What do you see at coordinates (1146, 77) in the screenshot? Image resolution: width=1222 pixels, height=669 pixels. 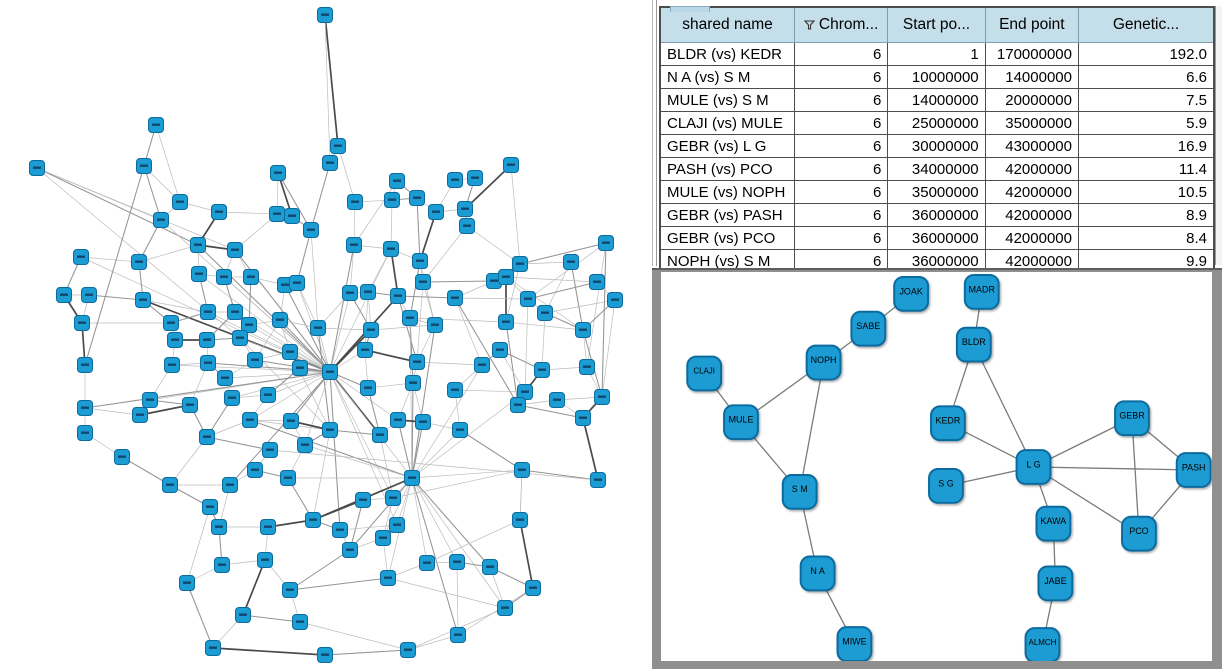 I see `table-cell: 6.6` at bounding box center [1146, 77].